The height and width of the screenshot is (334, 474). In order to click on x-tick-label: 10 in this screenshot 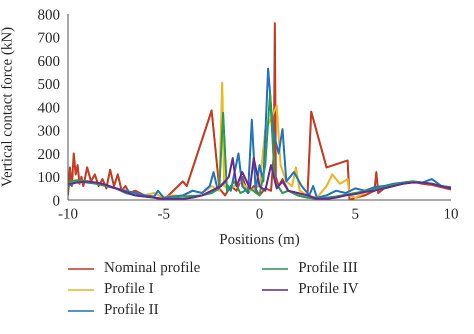, I will do `click(451, 214)`.